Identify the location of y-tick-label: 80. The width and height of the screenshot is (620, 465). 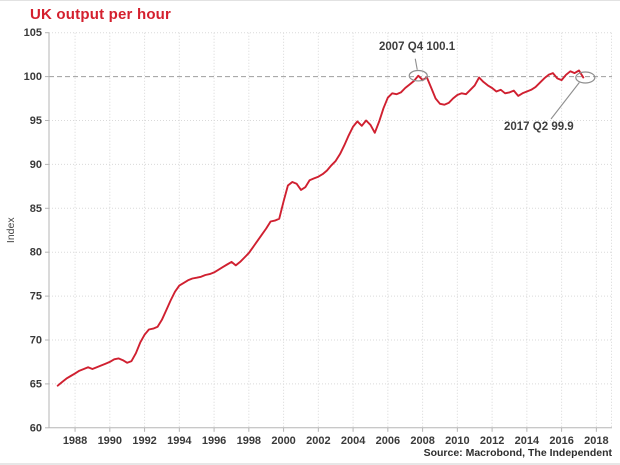
(36, 253).